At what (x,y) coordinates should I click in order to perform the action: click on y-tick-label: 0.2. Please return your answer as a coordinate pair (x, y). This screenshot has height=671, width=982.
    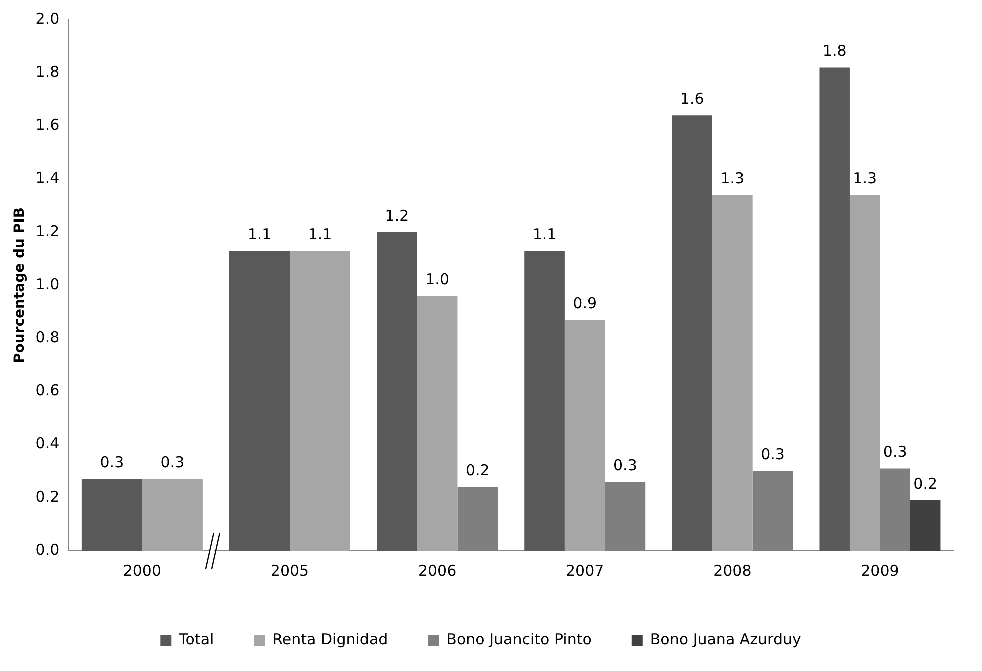
    Looking at the image, I should click on (48, 497).